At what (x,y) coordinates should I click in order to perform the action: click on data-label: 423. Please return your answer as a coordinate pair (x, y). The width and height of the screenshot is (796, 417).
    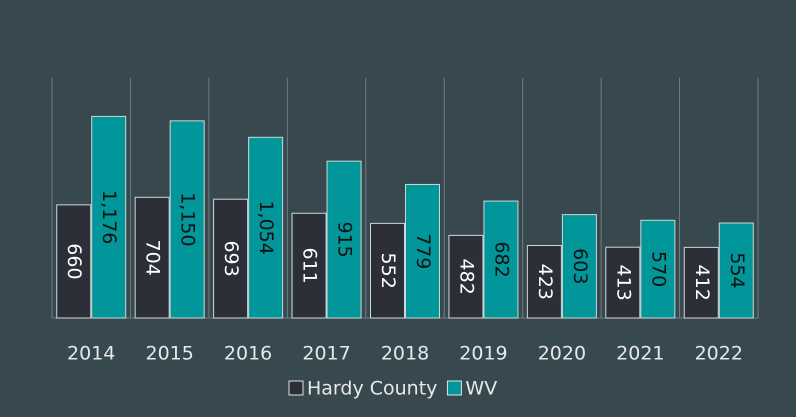
    Looking at the image, I should click on (545, 282).